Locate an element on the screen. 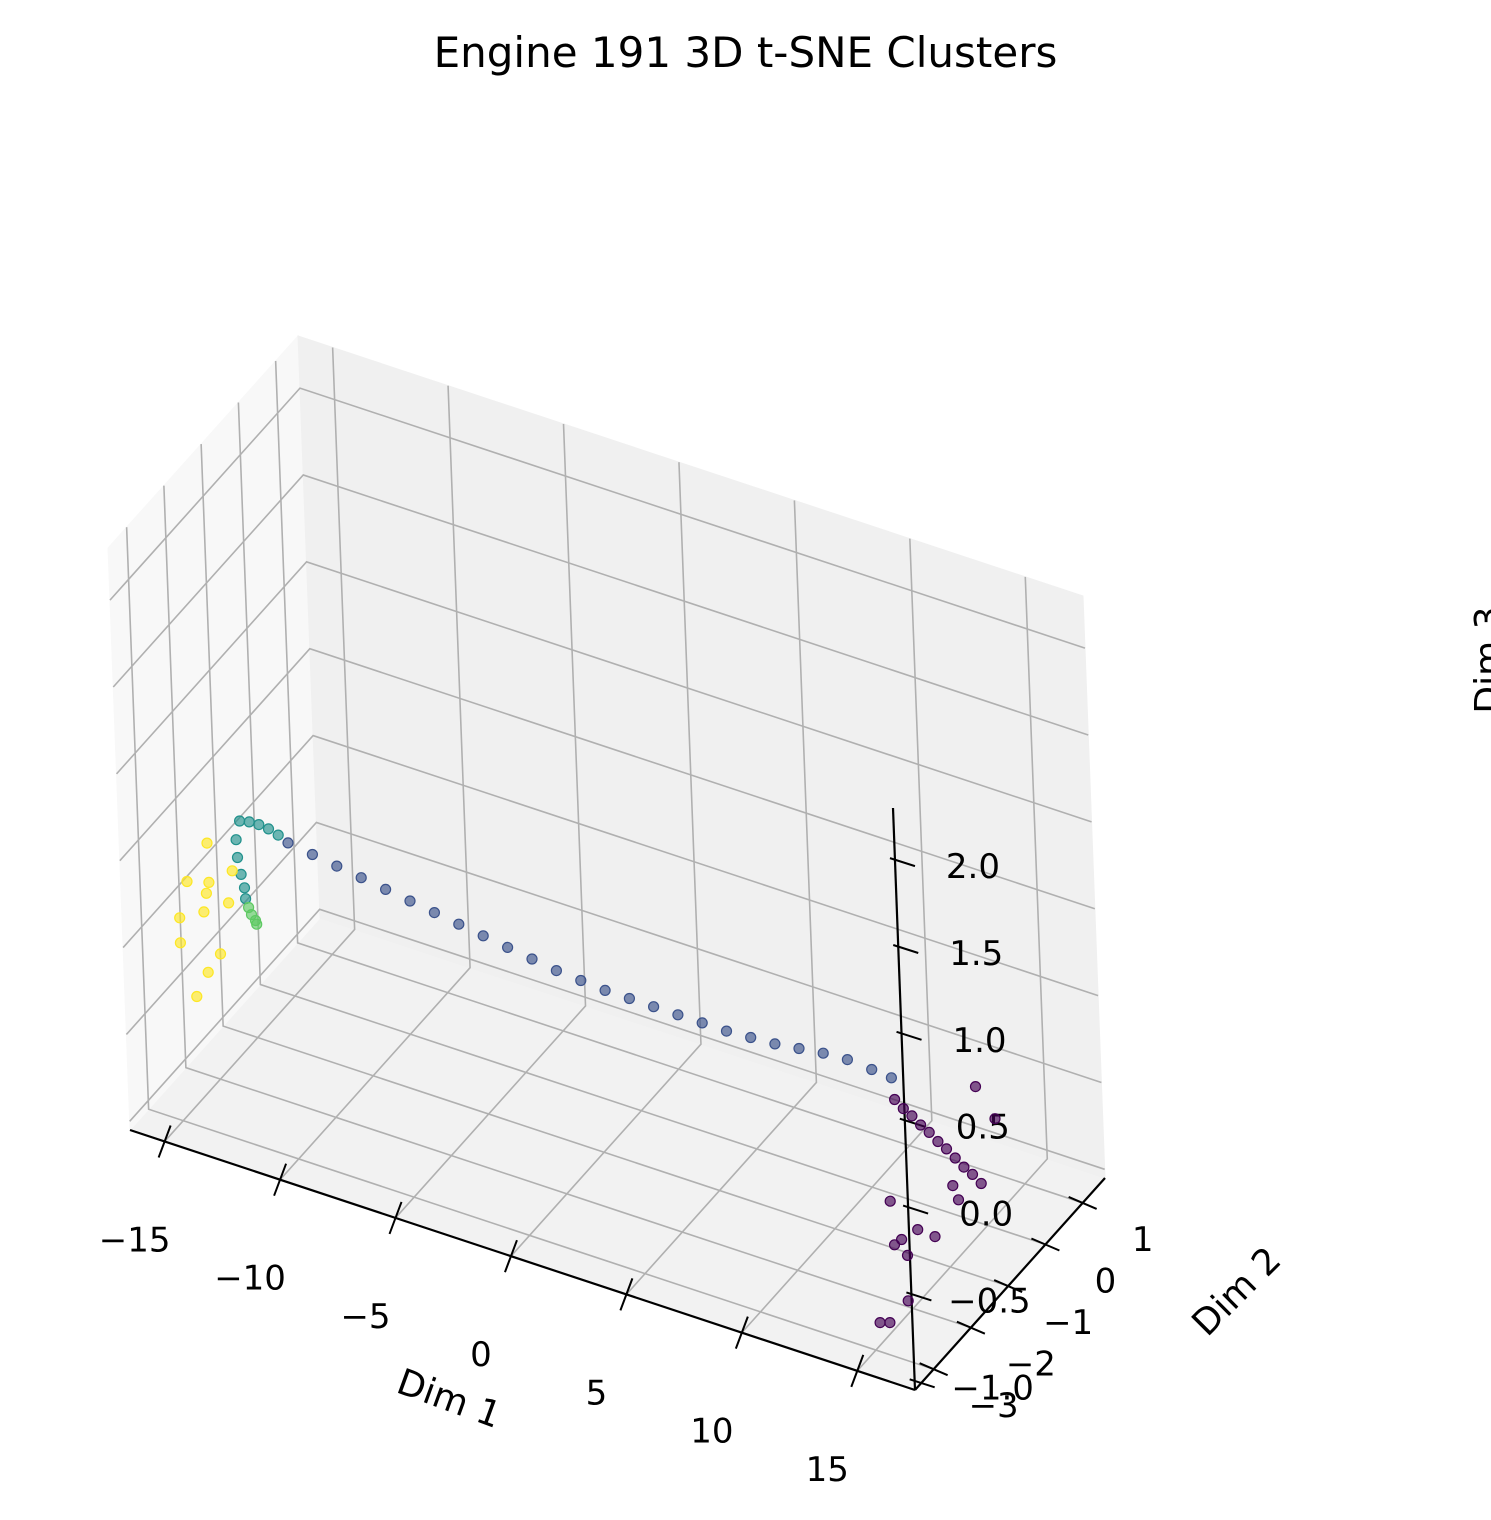 This screenshot has height=1520, width=1491. chart-title: Engine 191 3D t-SNE Clusters is located at coordinates (745, 52).